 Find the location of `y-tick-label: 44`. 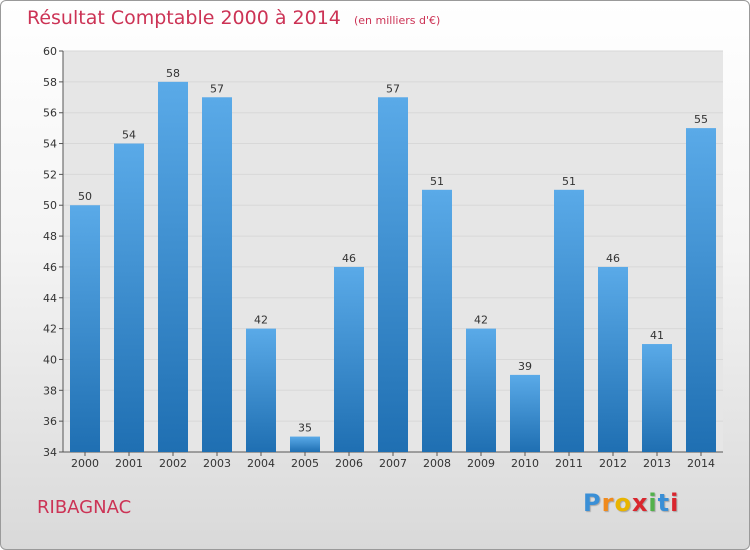

y-tick-label: 44 is located at coordinates (50, 298).